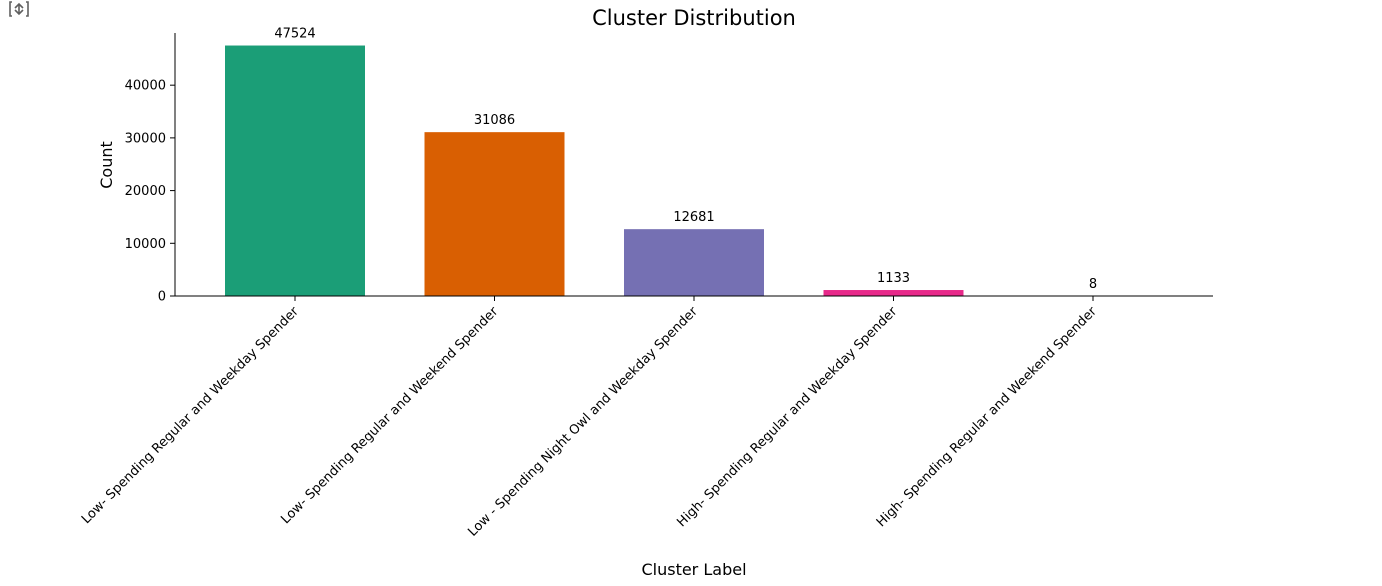  What do you see at coordinates (145, 86) in the screenshot?
I see `y-tick-label: 40000` at bounding box center [145, 86].